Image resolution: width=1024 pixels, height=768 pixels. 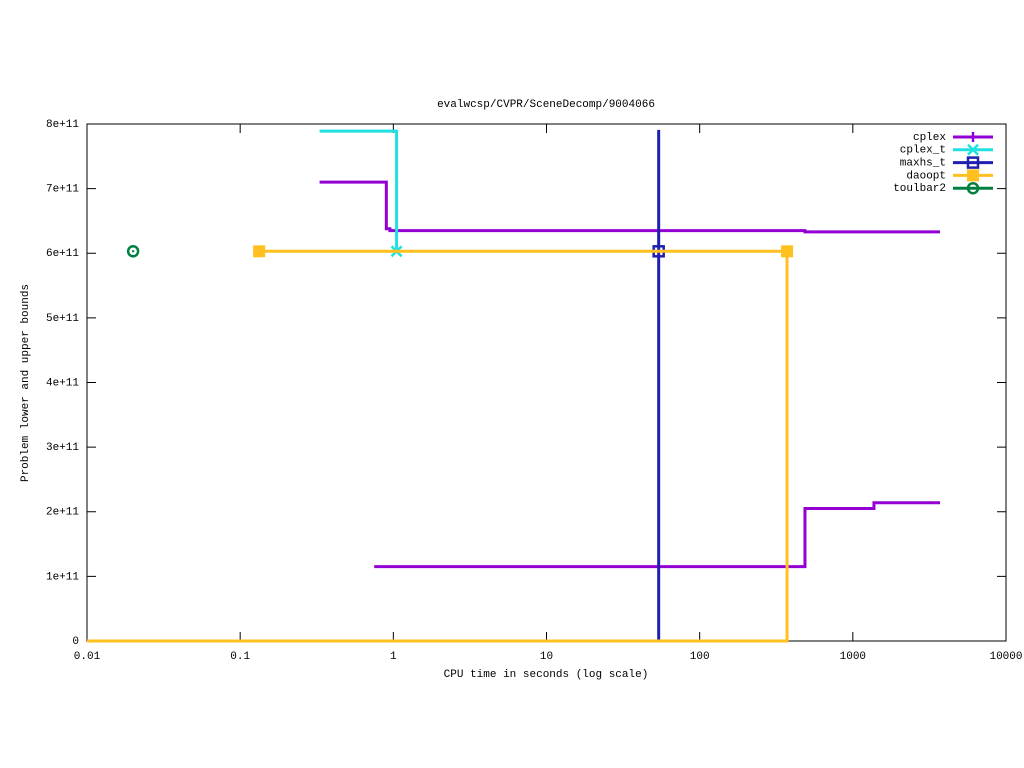 I want to click on chart-title: evalwcsp/CVPR/SceneDecomp/9004066, so click(x=546, y=105).